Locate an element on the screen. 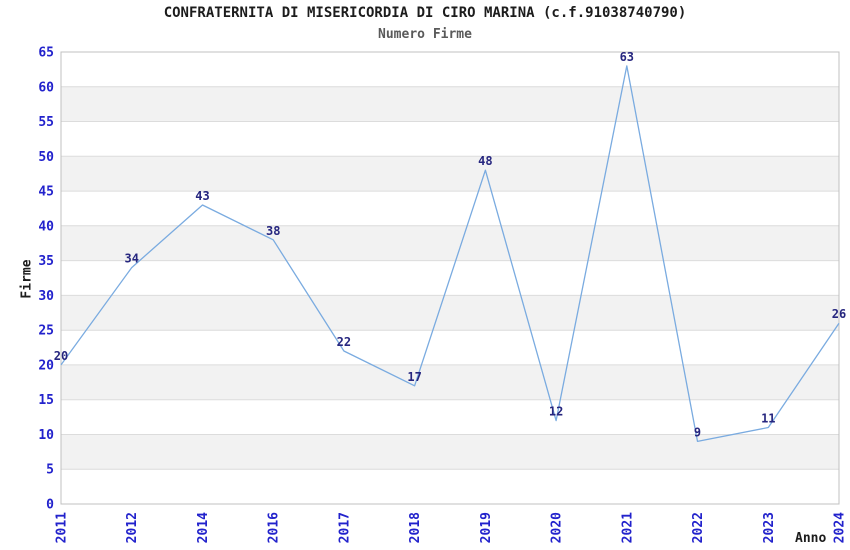 This screenshot has height=550, width=850. y-tick-label: 0 is located at coordinates (50, 505).